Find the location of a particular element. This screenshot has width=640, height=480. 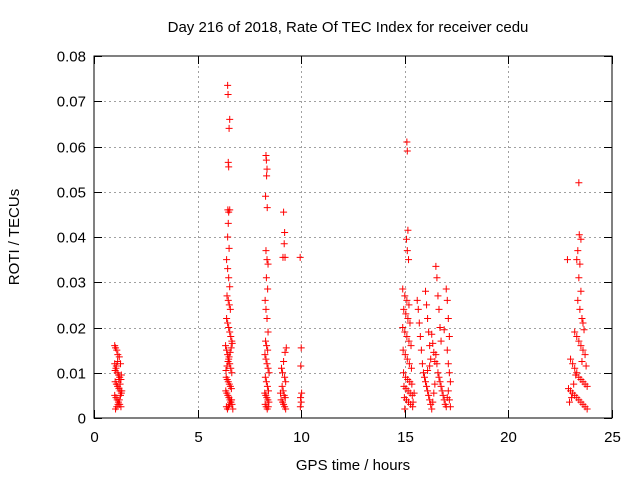

x-tick-label: 0 is located at coordinates (94, 437).